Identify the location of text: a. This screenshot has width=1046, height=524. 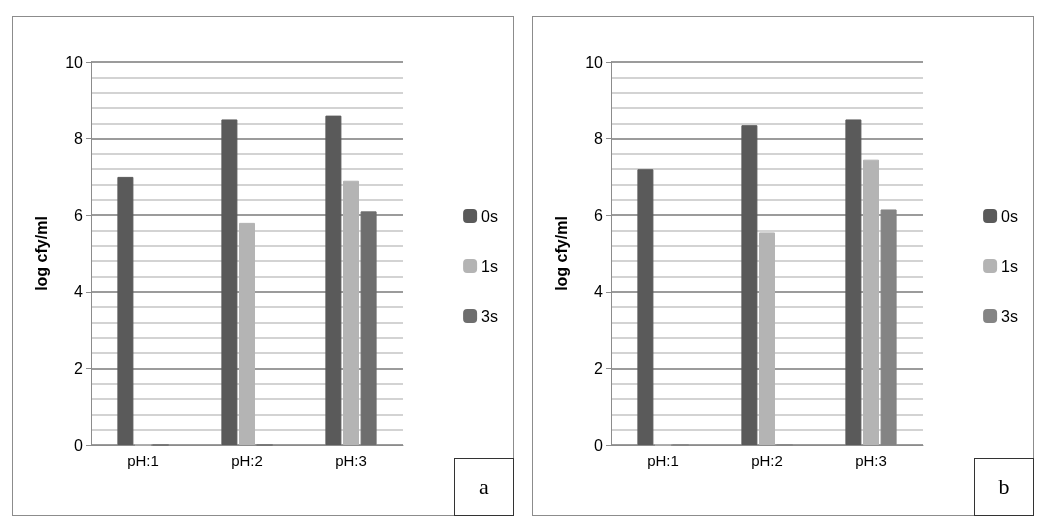
(484, 487).